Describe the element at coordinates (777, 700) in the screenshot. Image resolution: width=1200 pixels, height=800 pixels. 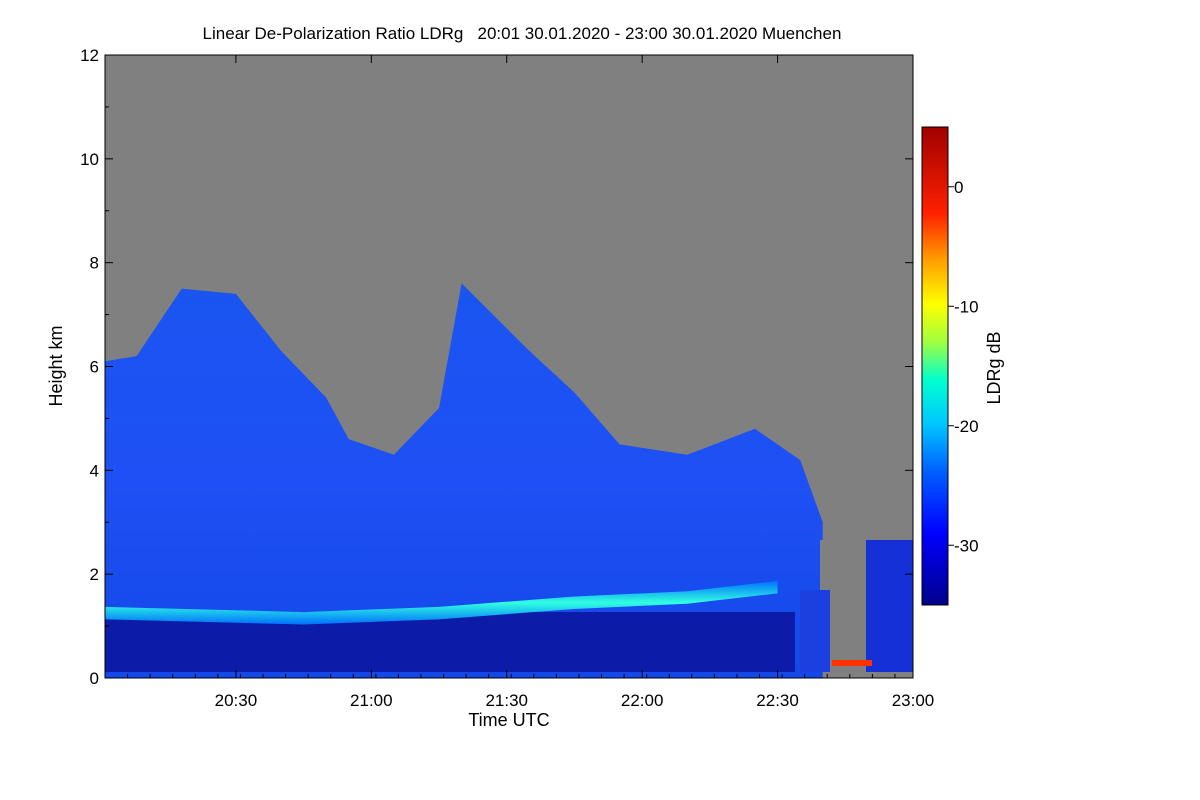
I see `x-tick-label: 22:30` at that location.